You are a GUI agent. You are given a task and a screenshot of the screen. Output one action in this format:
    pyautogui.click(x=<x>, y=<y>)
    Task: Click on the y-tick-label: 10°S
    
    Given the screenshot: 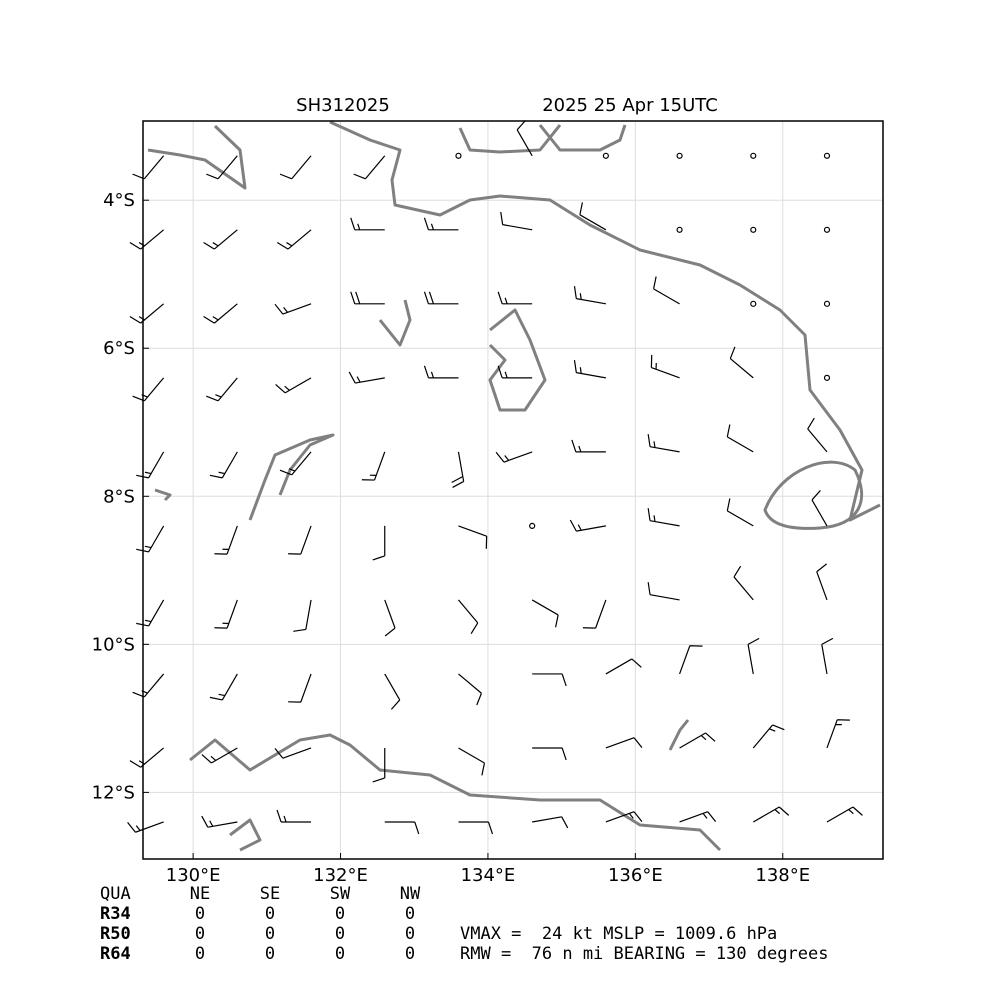 What is the action you would take?
    pyautogui.click(x=113, y=644)
    